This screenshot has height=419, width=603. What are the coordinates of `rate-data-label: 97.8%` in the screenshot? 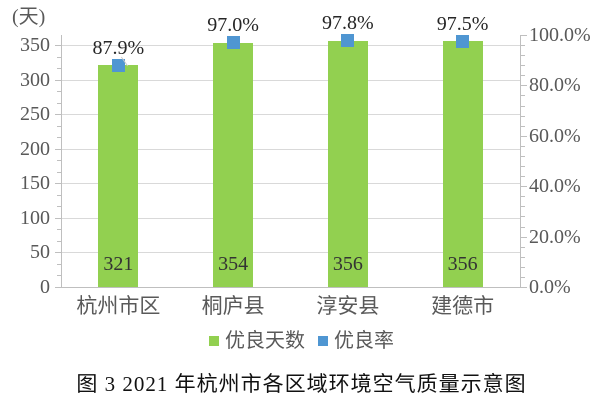 It's located at (348, 23).